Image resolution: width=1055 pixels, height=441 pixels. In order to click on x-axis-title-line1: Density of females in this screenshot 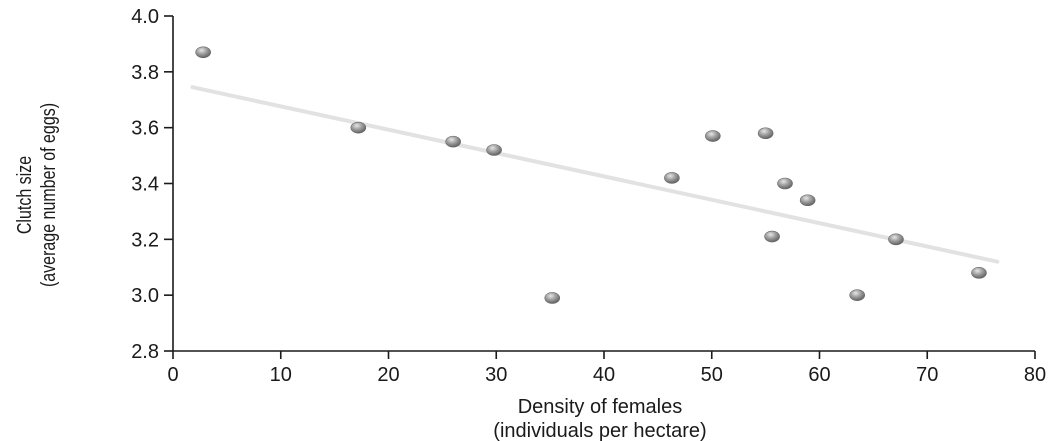, I will do `click(600, 407)`.